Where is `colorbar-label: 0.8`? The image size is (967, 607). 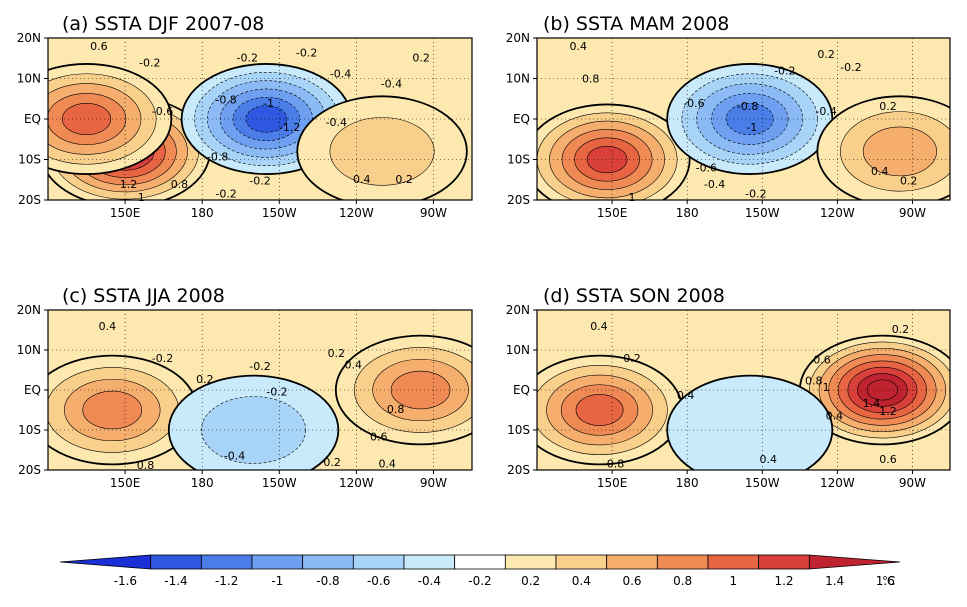 colorbar-label: 0.8 is located at coordinates (682, 581).